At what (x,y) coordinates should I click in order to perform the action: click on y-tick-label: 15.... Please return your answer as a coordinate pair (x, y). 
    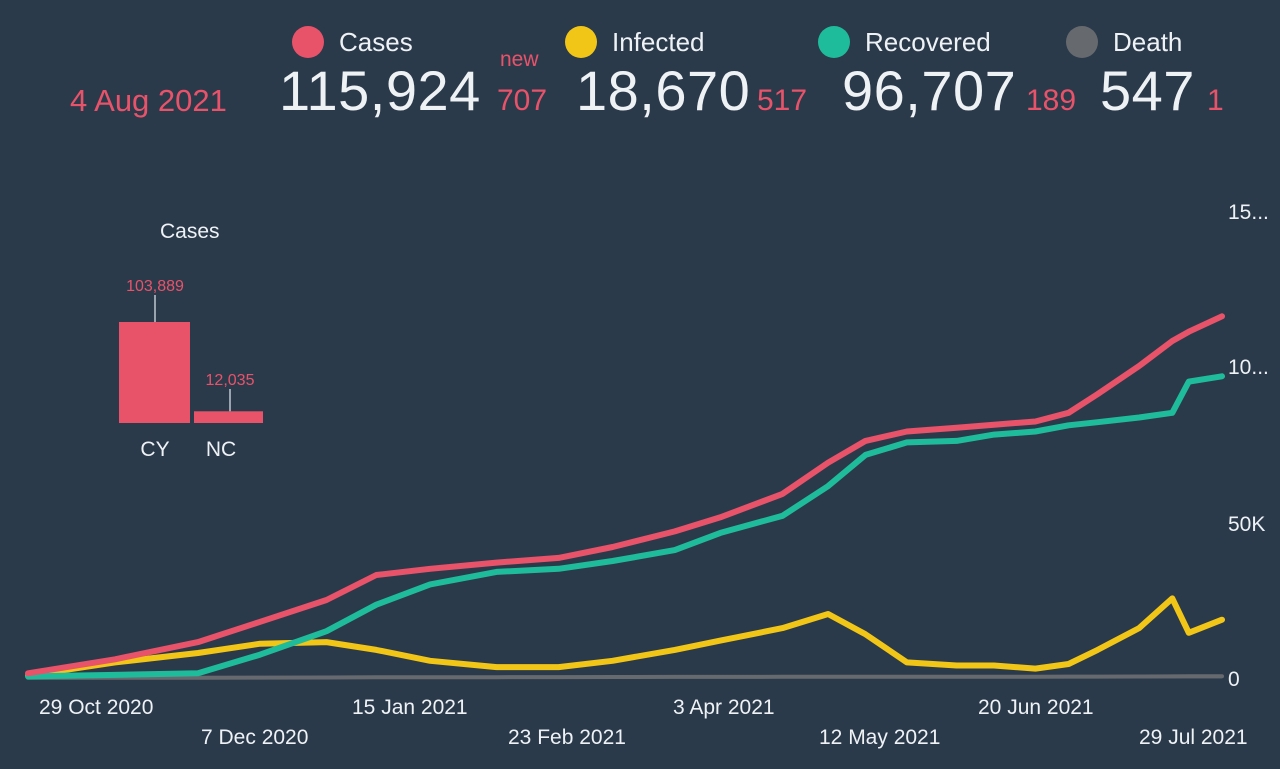
    Looking at the image, I should click on (1248, 212).